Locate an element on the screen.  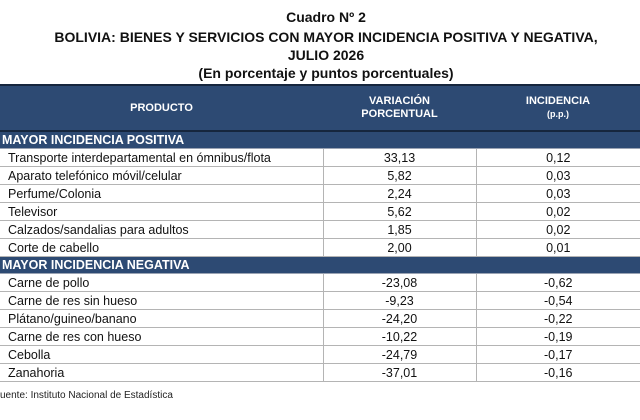
section-positive-row: MAYOR INCIDENCIA POSITIVA is located at coordinates (320, 140).